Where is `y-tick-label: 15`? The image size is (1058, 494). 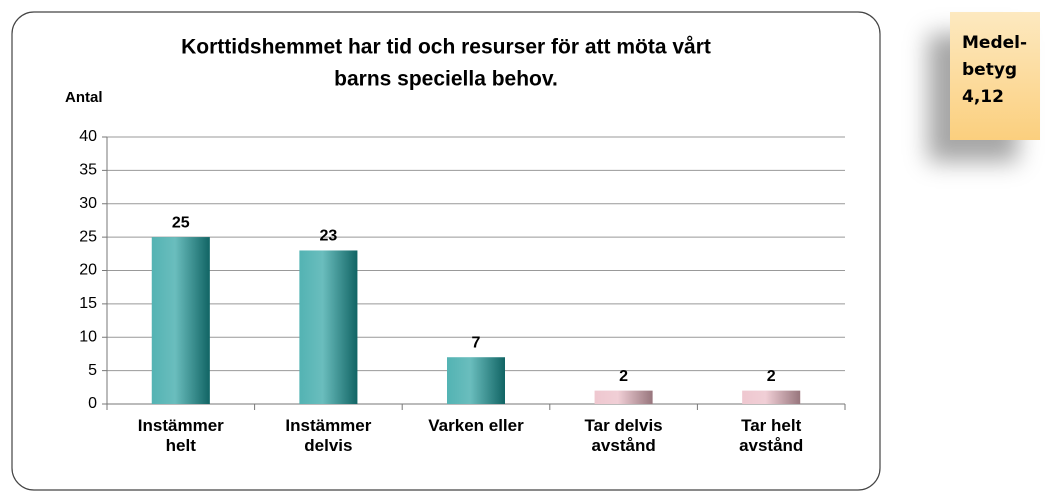
y-tick-label: 15 is located at coordinates (88, 303).